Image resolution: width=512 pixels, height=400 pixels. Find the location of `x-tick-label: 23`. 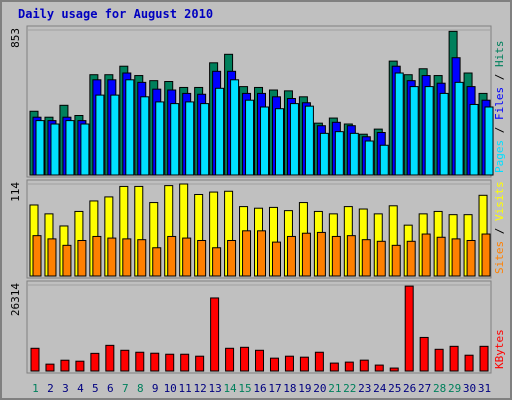

x-tick-label: 23 is located at coordinates (364, 388).